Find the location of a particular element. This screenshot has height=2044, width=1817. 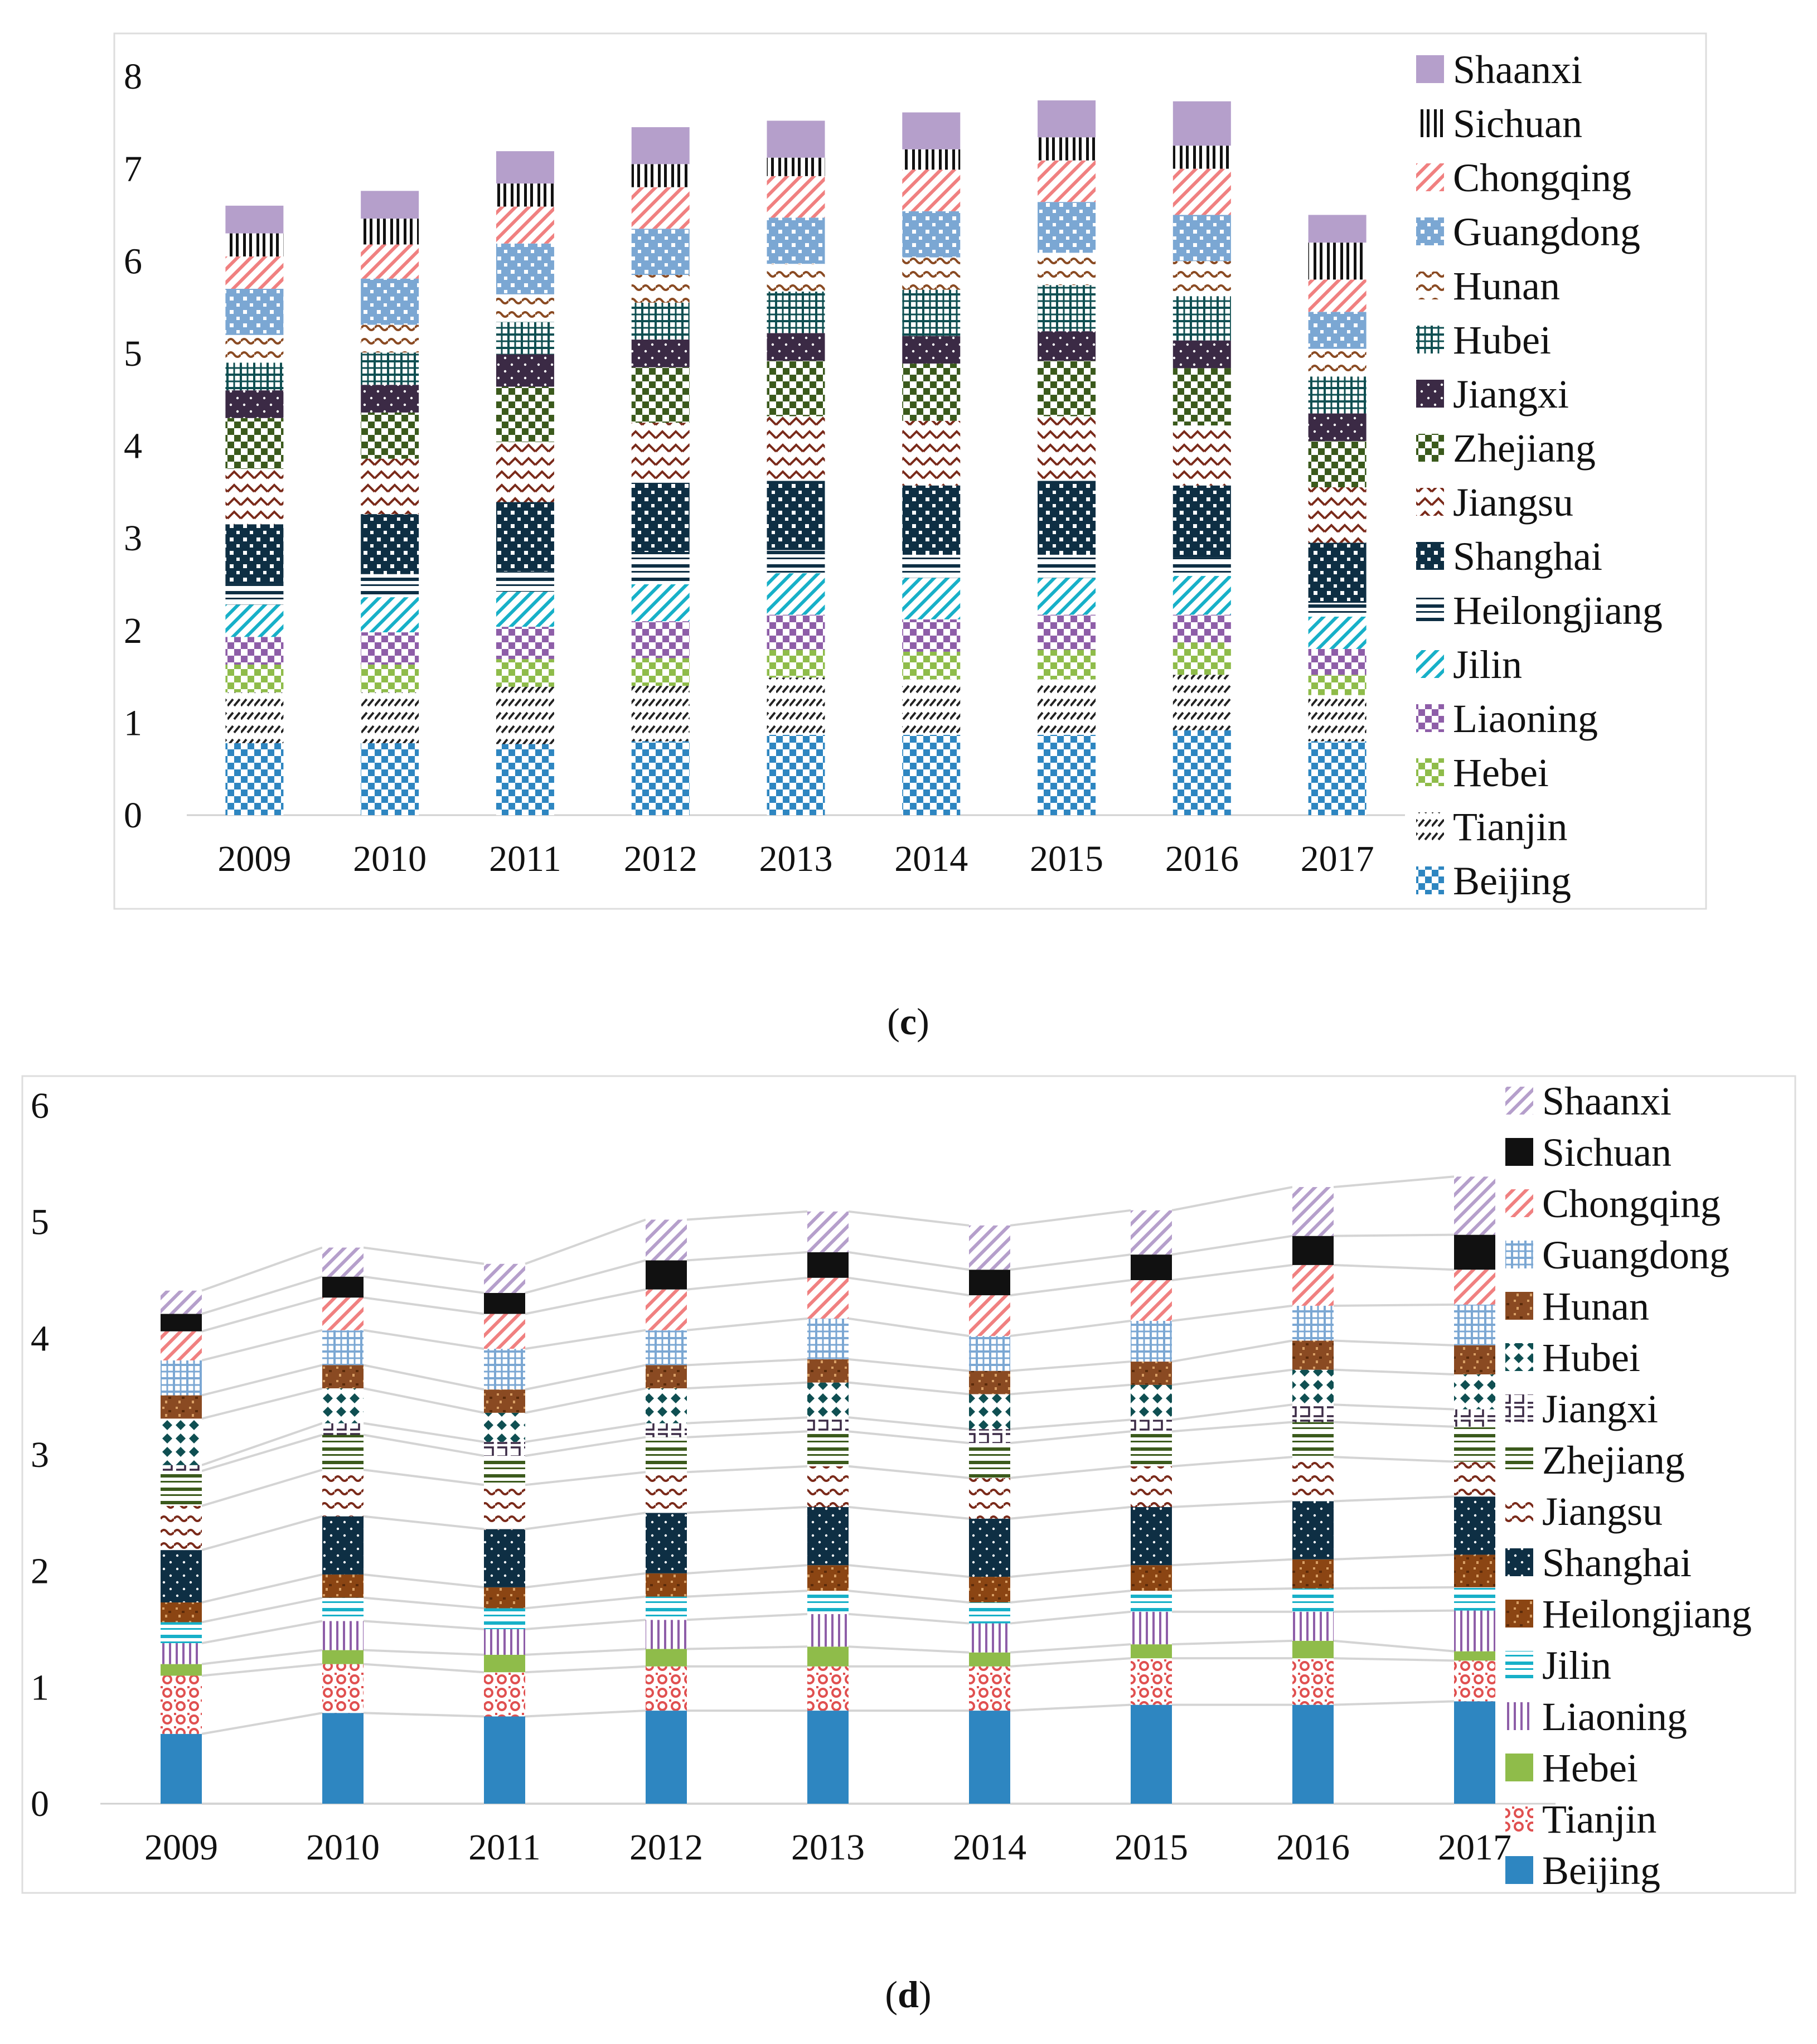

c-bar-tianjin-2012 is located at coordinates (660, 714).